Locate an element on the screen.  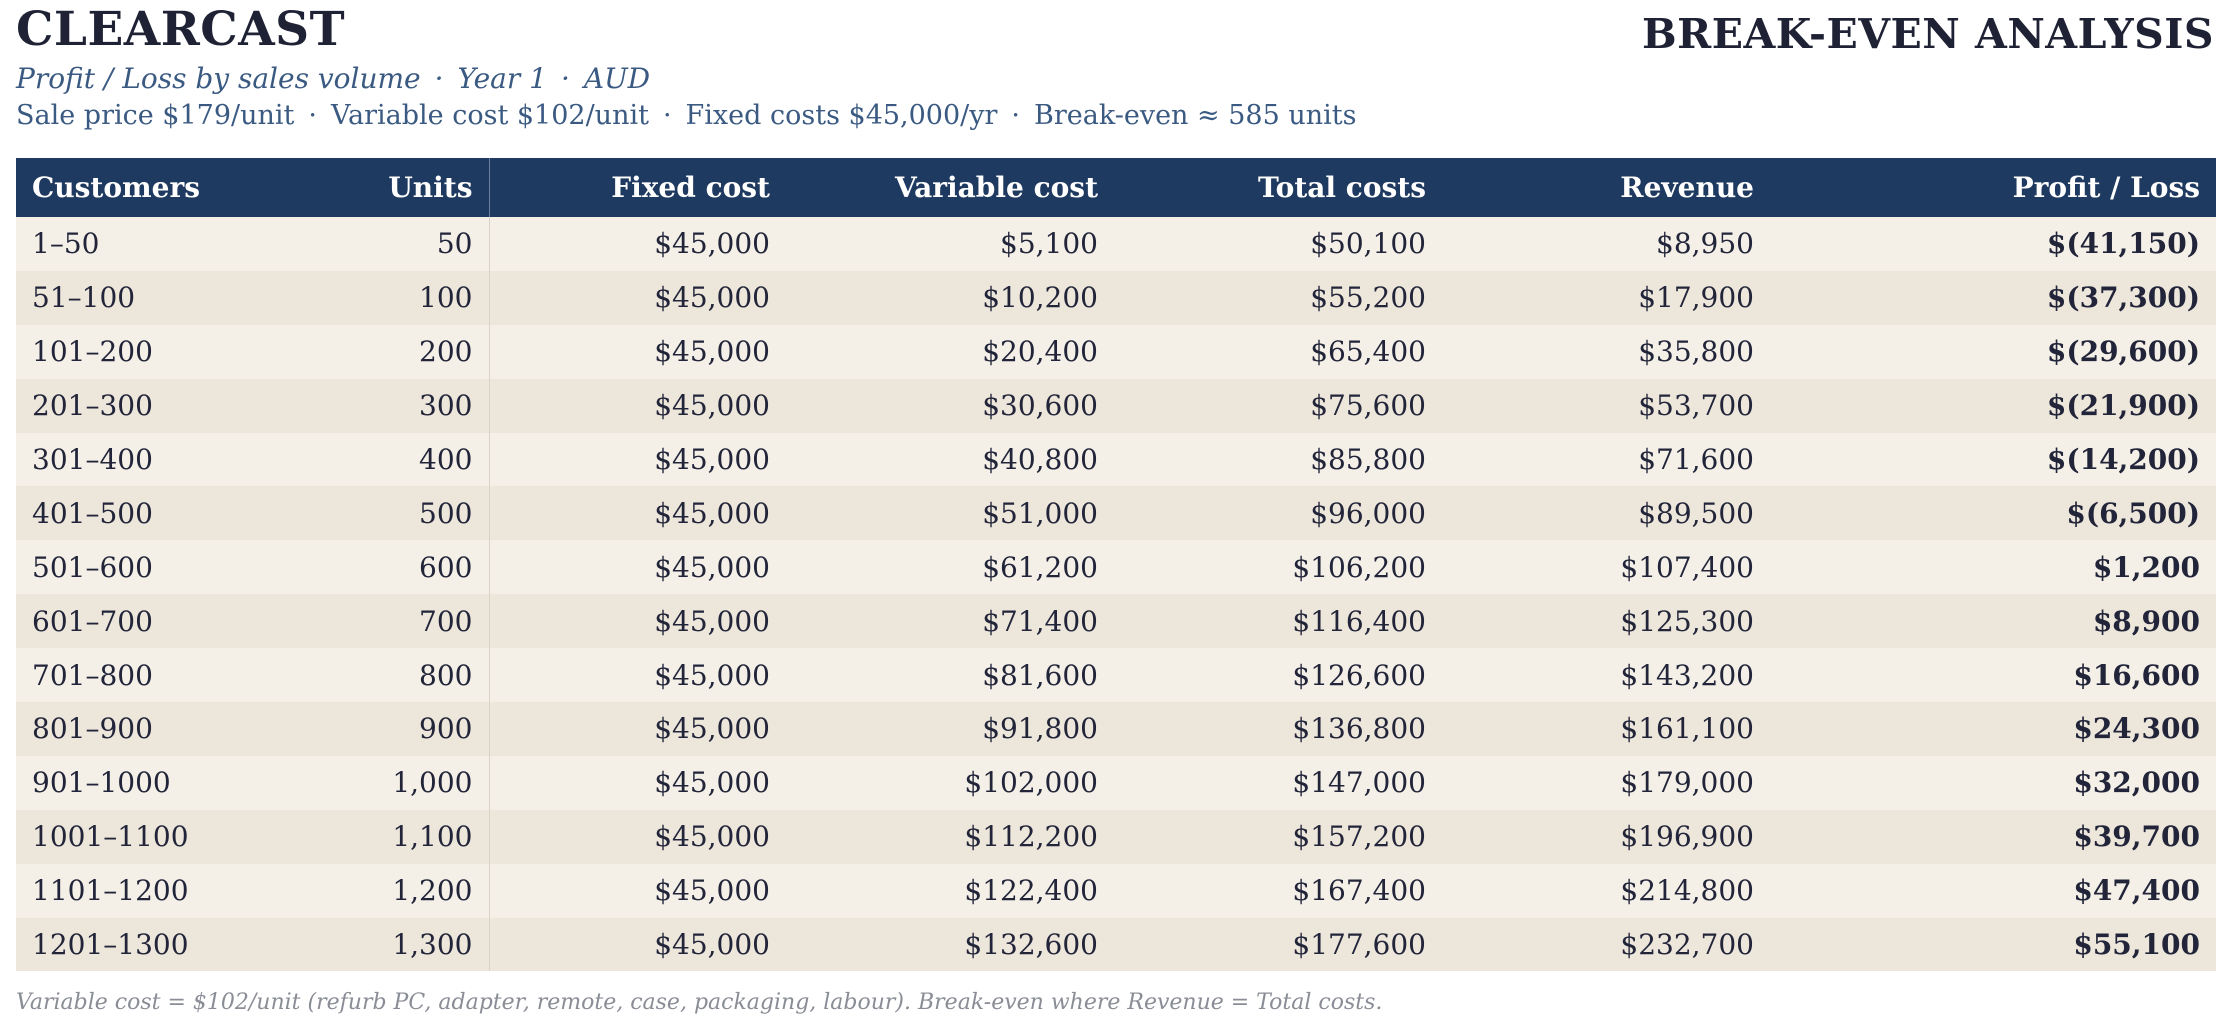
cell-variable-cost: $132,600 is located at coordinates (950, 944).